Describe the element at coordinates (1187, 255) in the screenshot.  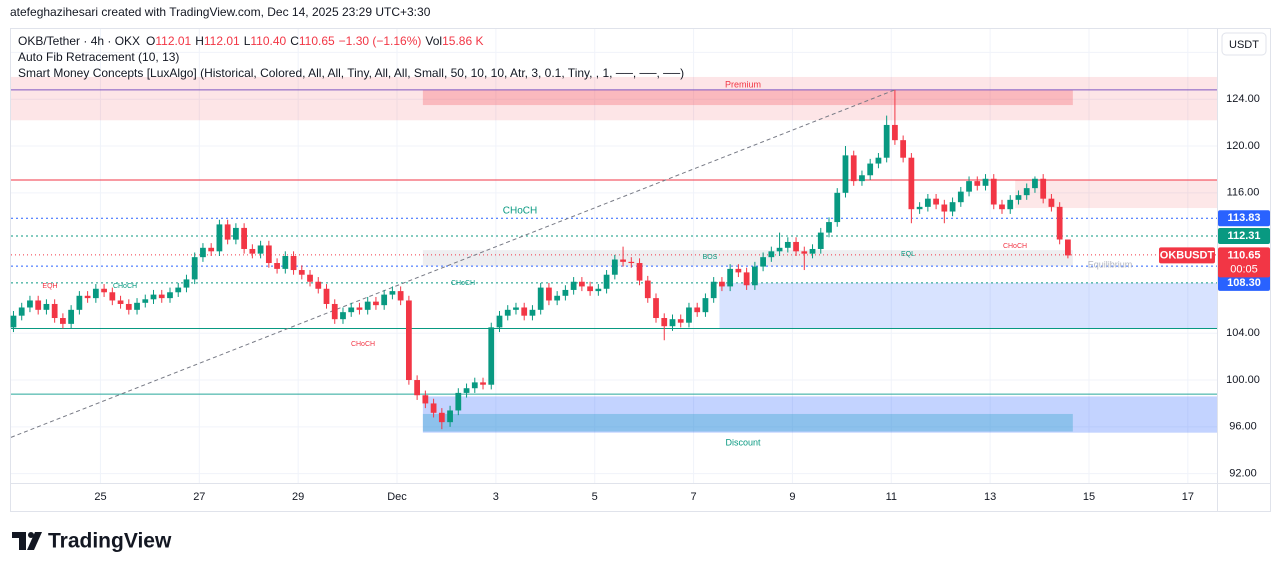
I see `symbol-box` at that location.